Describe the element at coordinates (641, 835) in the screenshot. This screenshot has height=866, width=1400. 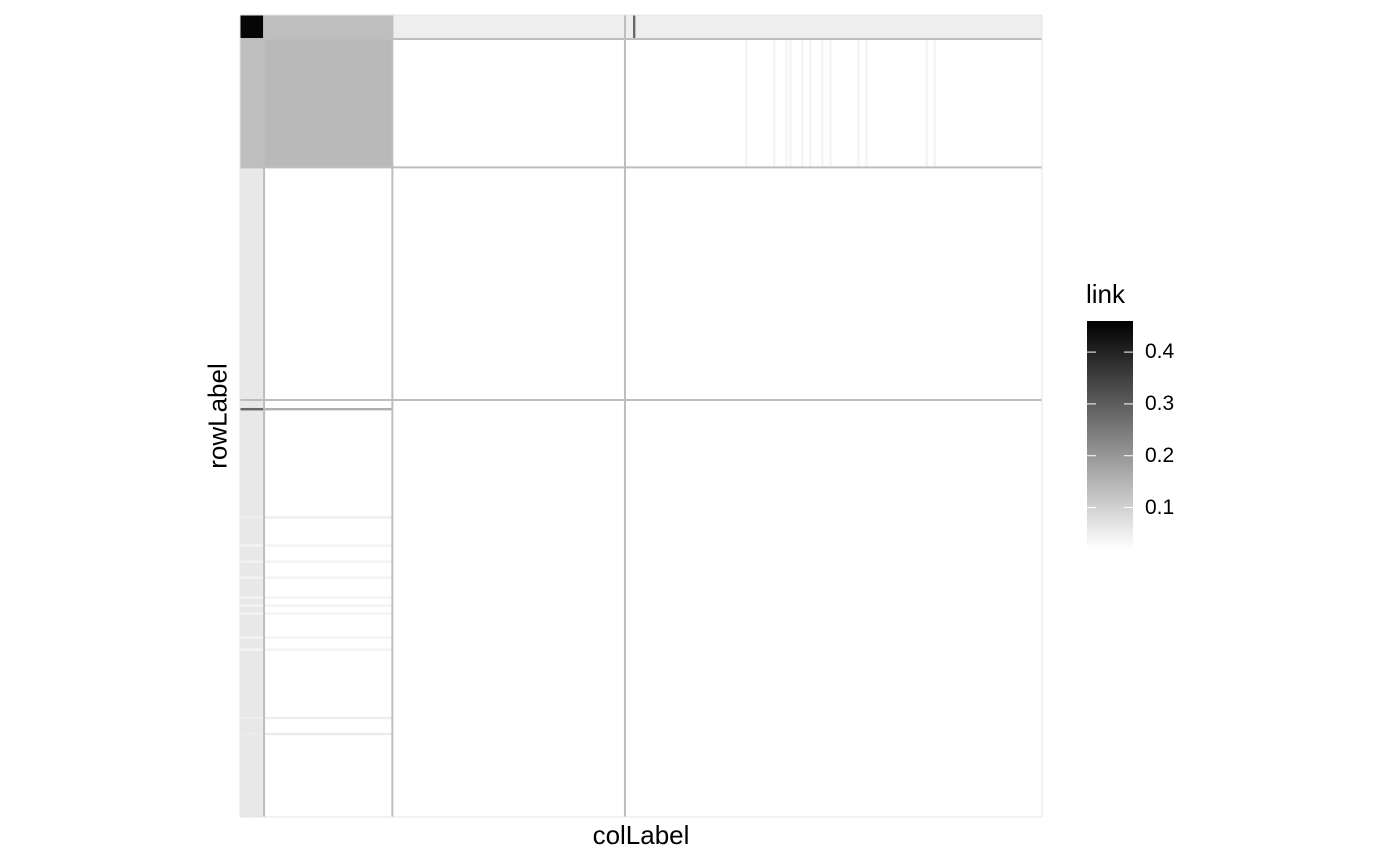
I see `x-axis-title: colLabel` at that location.